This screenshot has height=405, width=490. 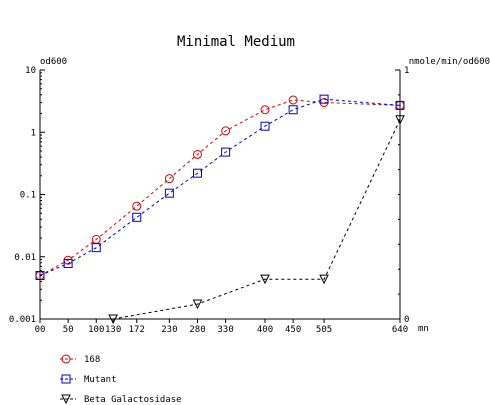 What do you see at coordinates (423, 329) in the screenshot?
I see `x-axis-unit: mn` at bounding box center [423, 329].